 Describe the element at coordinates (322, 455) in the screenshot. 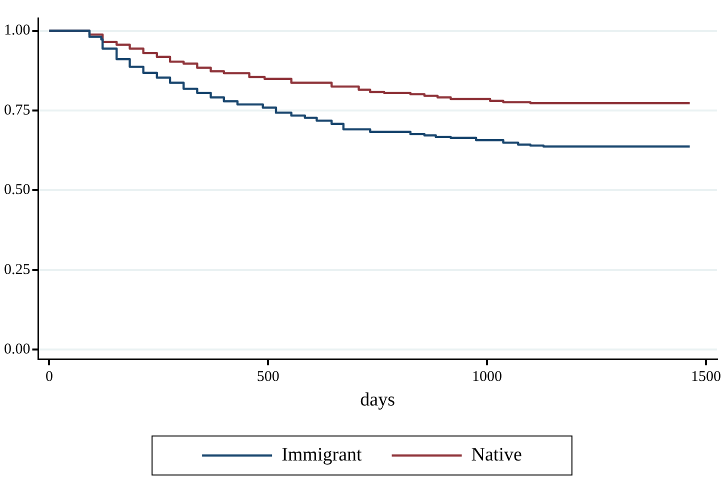

I see `legend-label: Immigrant` at that location.